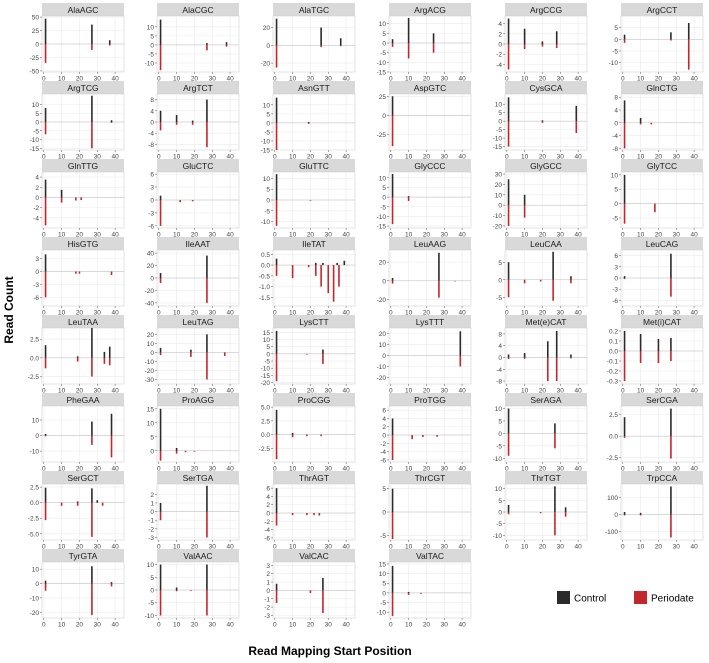 The height and width of the screenshot is (663, 709). Describe the element at coordinates (267, 530) in the screenshot. I see `y-tick-label: -4` at that location.